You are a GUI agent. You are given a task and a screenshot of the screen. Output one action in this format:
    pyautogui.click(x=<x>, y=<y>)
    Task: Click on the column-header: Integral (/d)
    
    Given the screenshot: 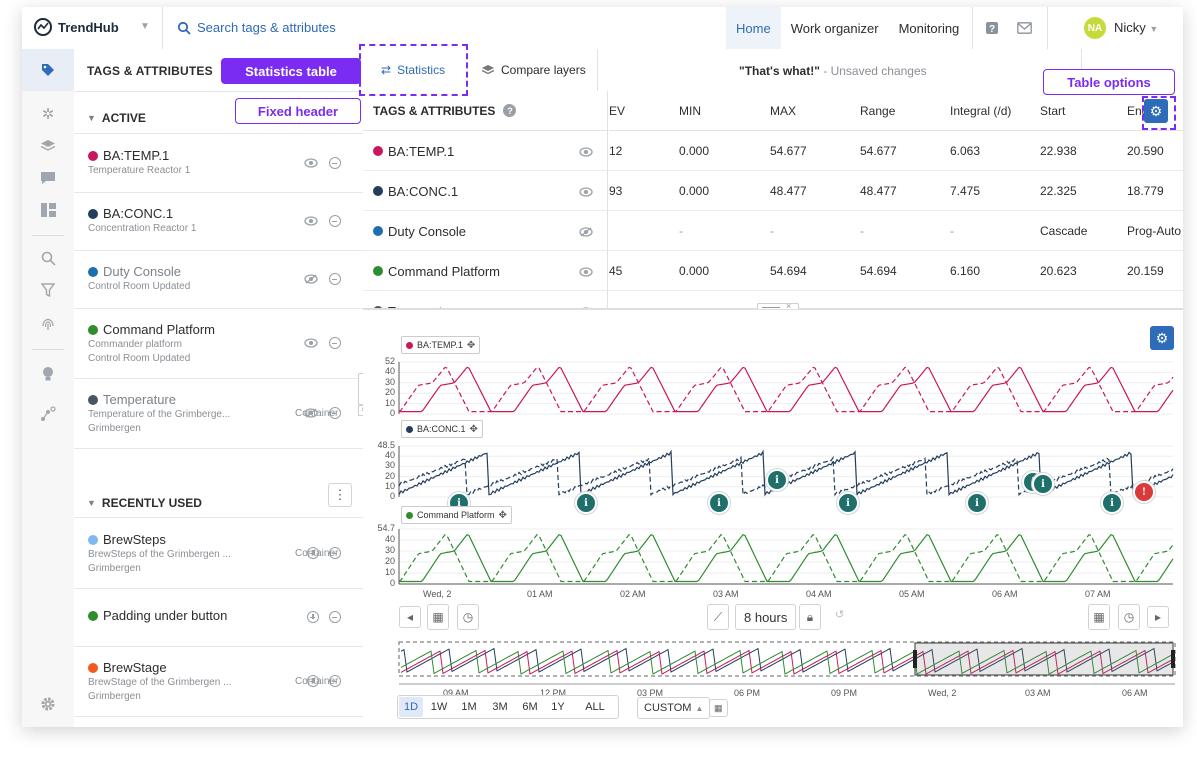 What is the action you would take?
    pyautogui.click(x=985, y=111)
    